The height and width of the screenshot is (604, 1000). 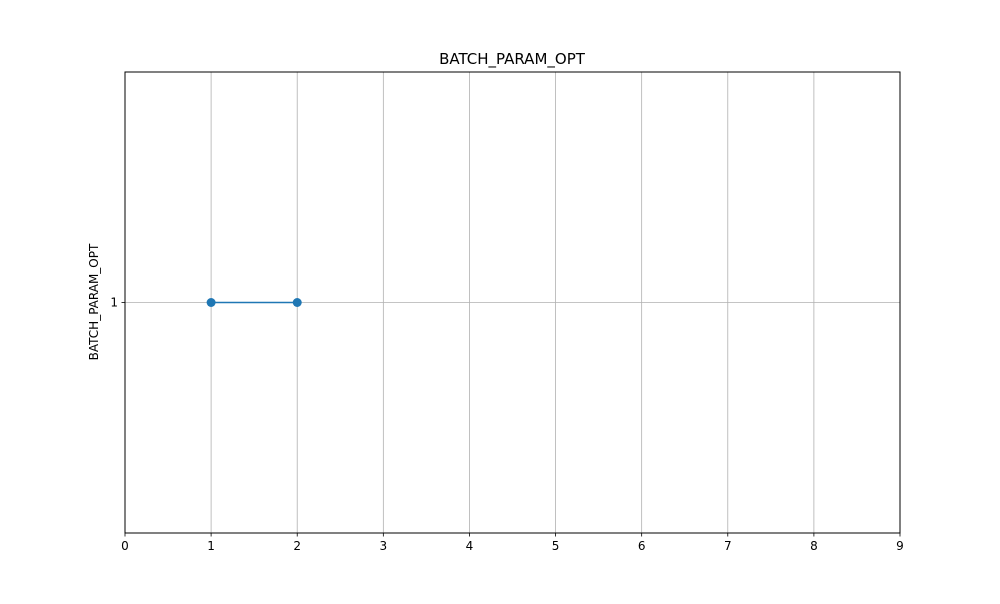 What do you see at coordinates (94, 301) in the screenshot?
I see `y-axis-label: BATCH_PARAM_OPT` at bounding box center [94, 301].